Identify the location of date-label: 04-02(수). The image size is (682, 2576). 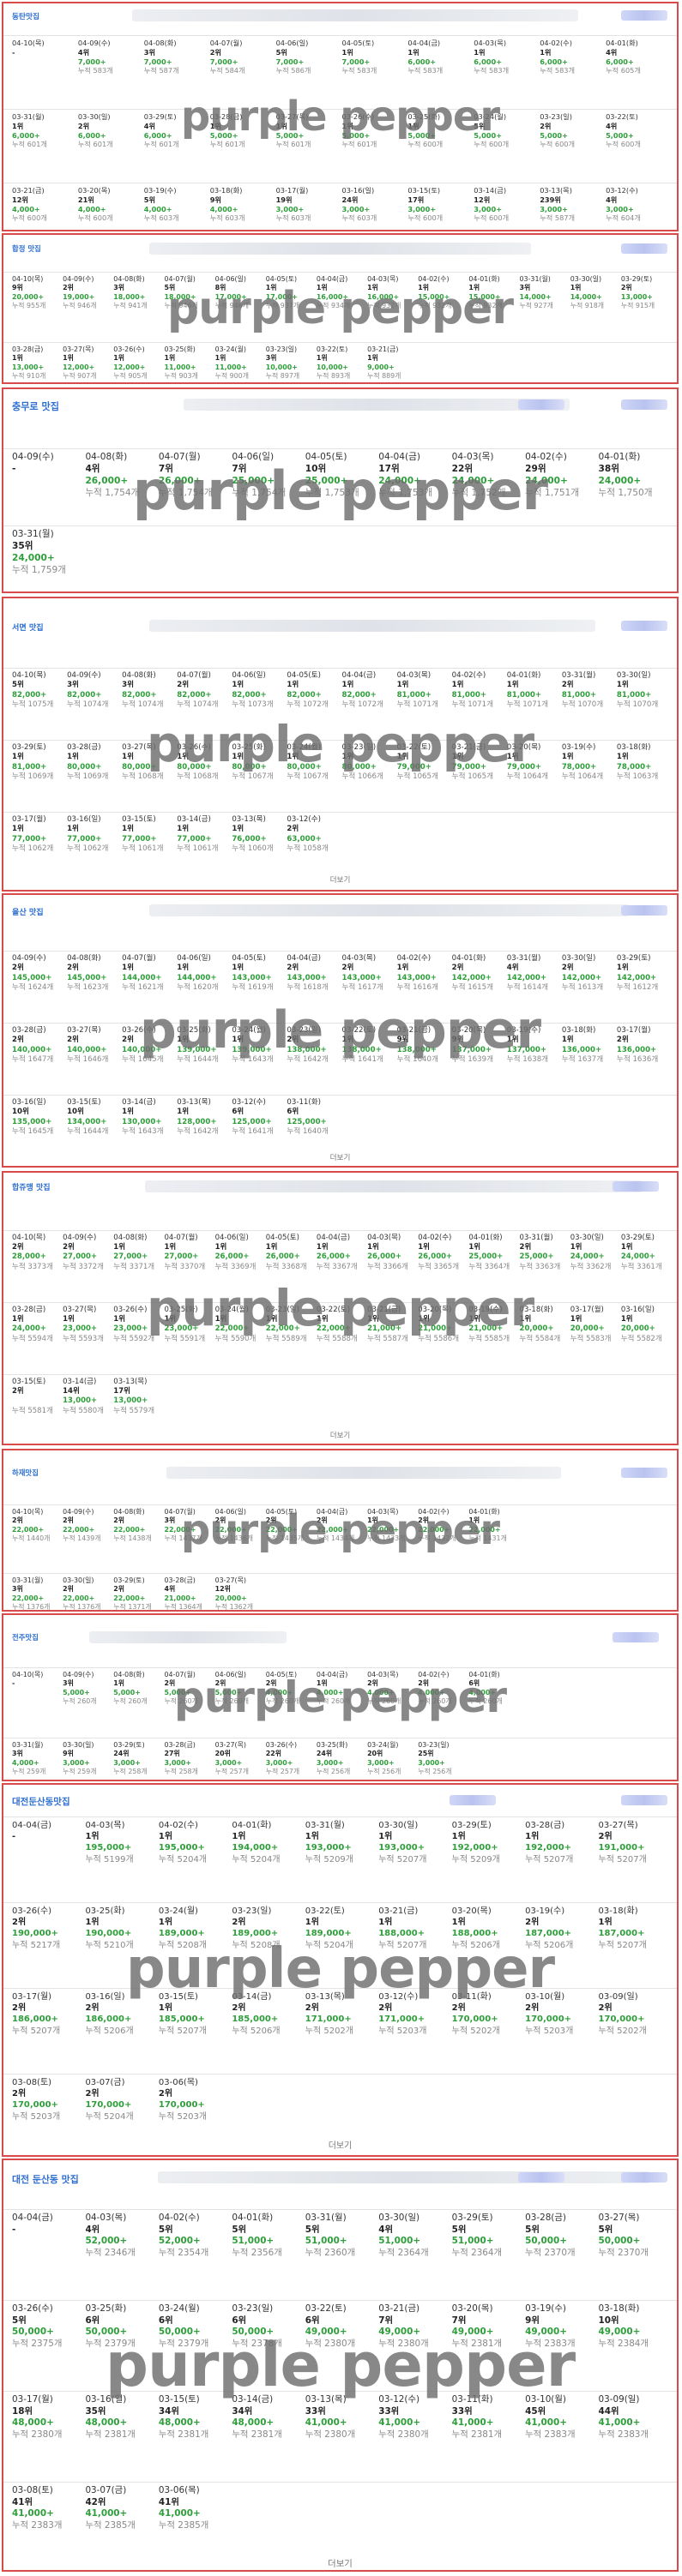
(435, 1238).